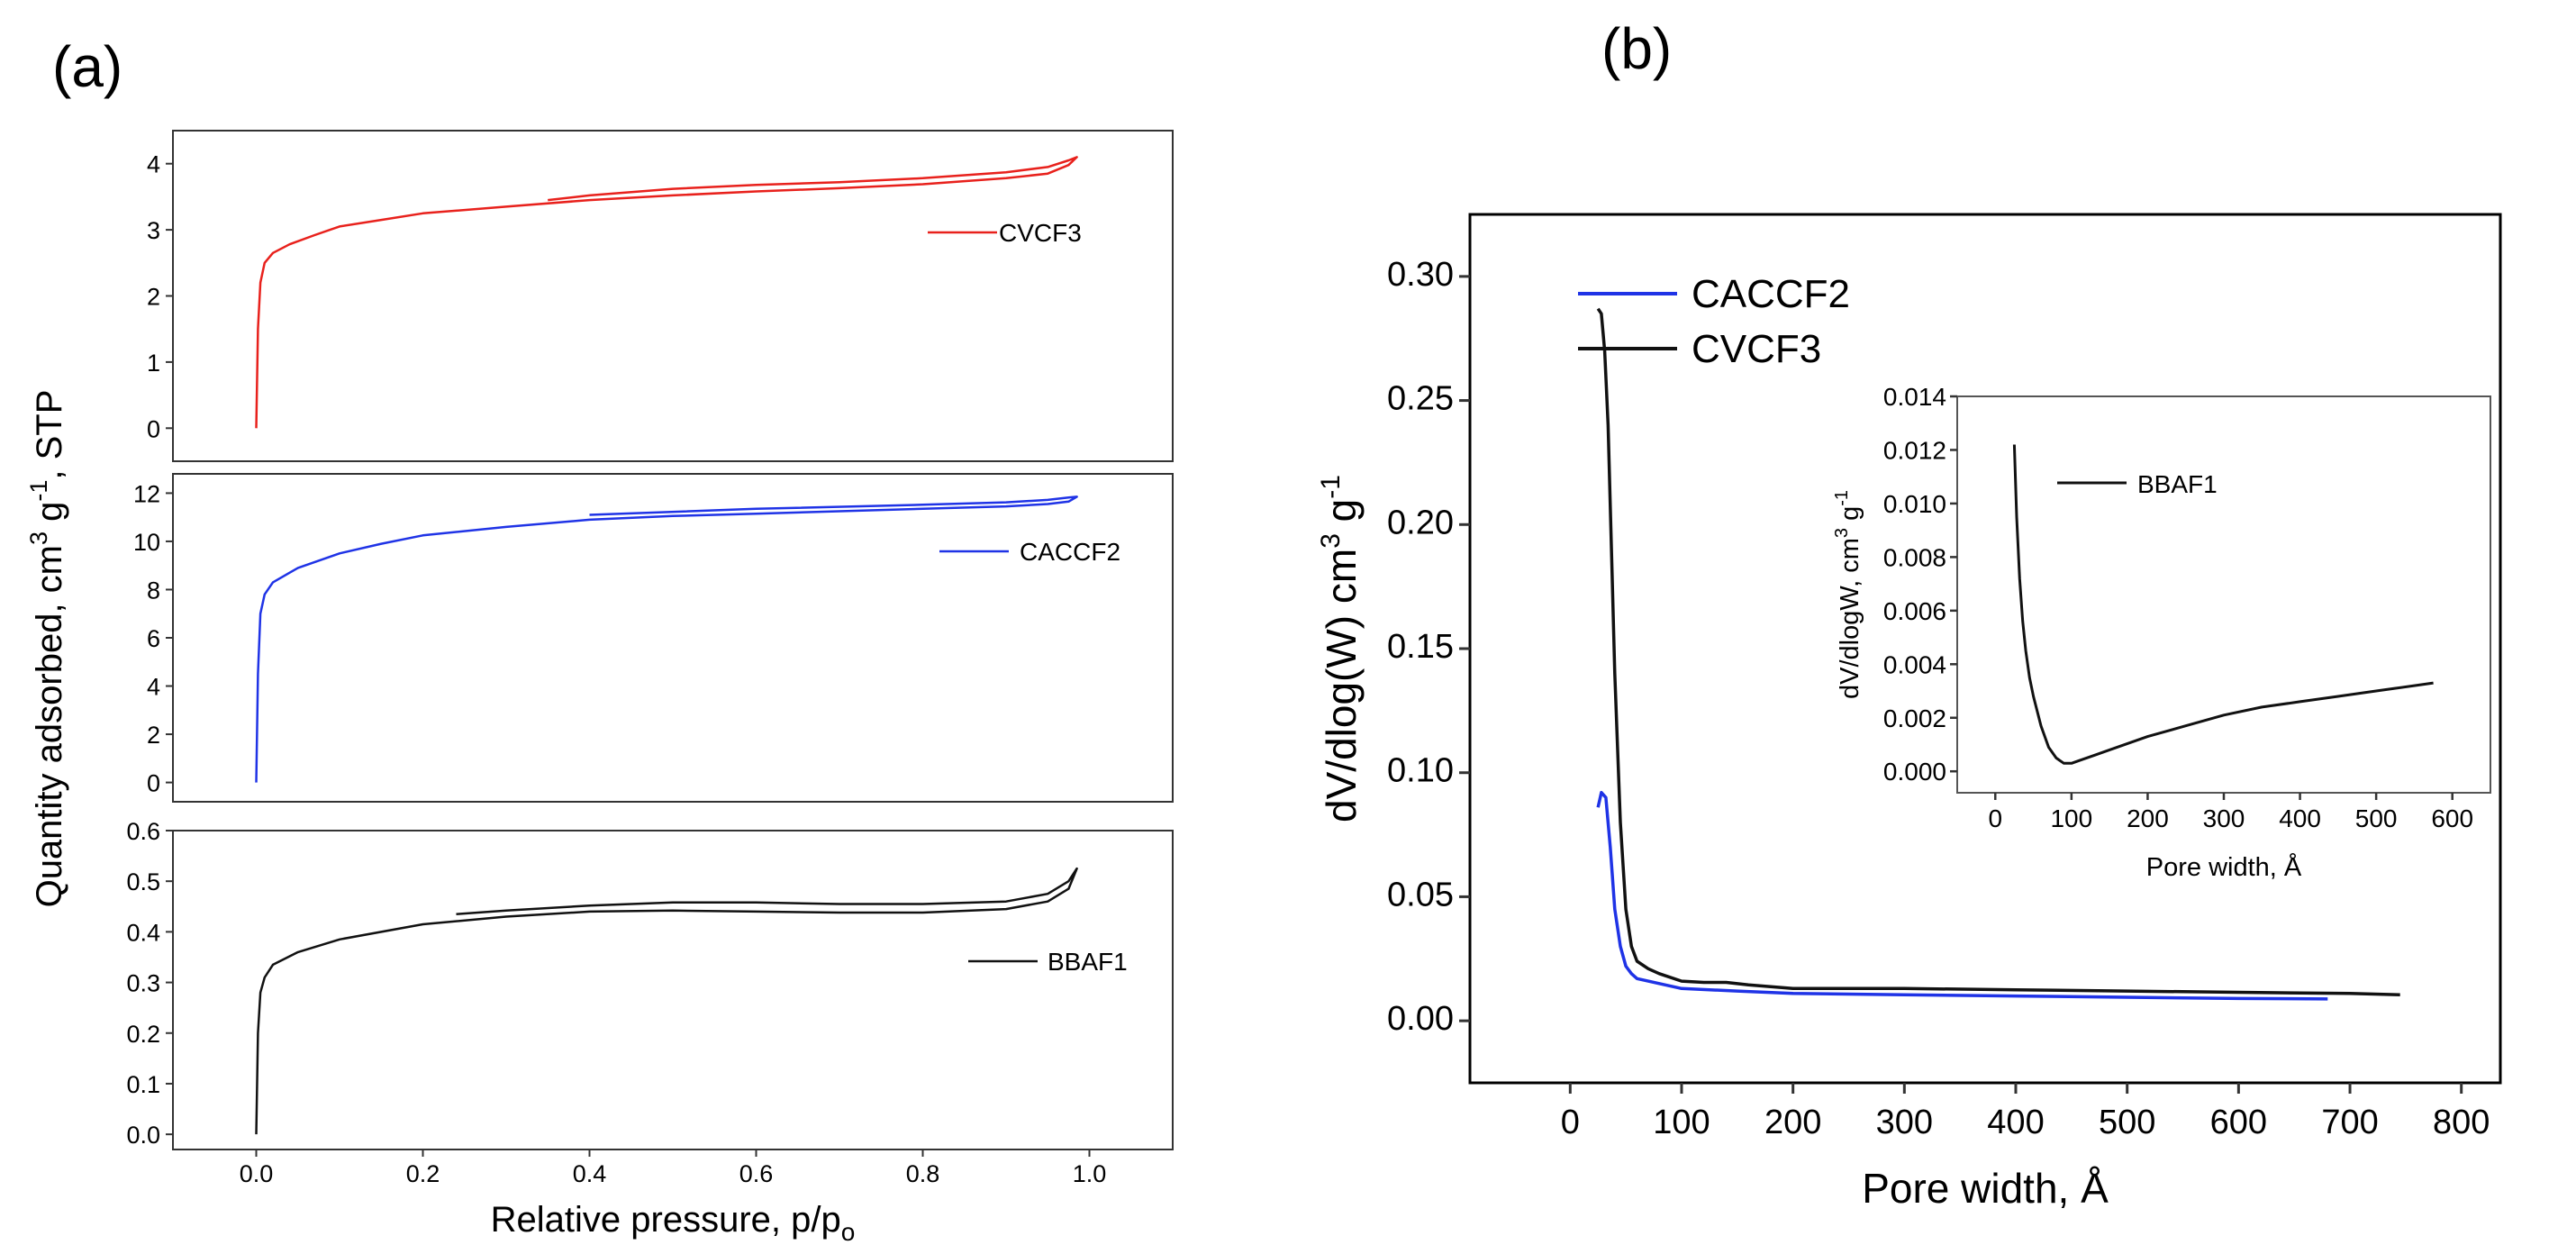 This screenshot has width=2576, height=1254. Describe the element at coordinates (848, 1232) in the screenshot. I see `x-axis-title-subscript: o` at that location.